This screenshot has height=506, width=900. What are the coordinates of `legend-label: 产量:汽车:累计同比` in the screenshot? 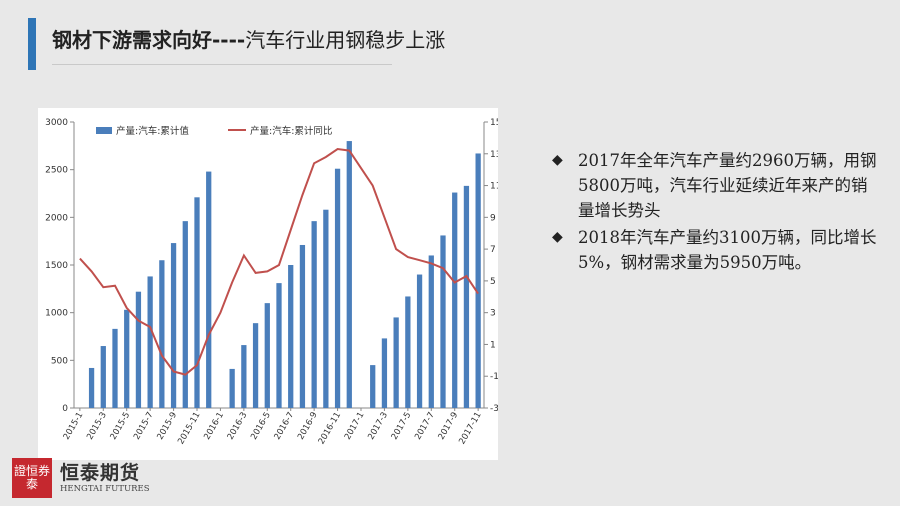 It's located at (291, 131).